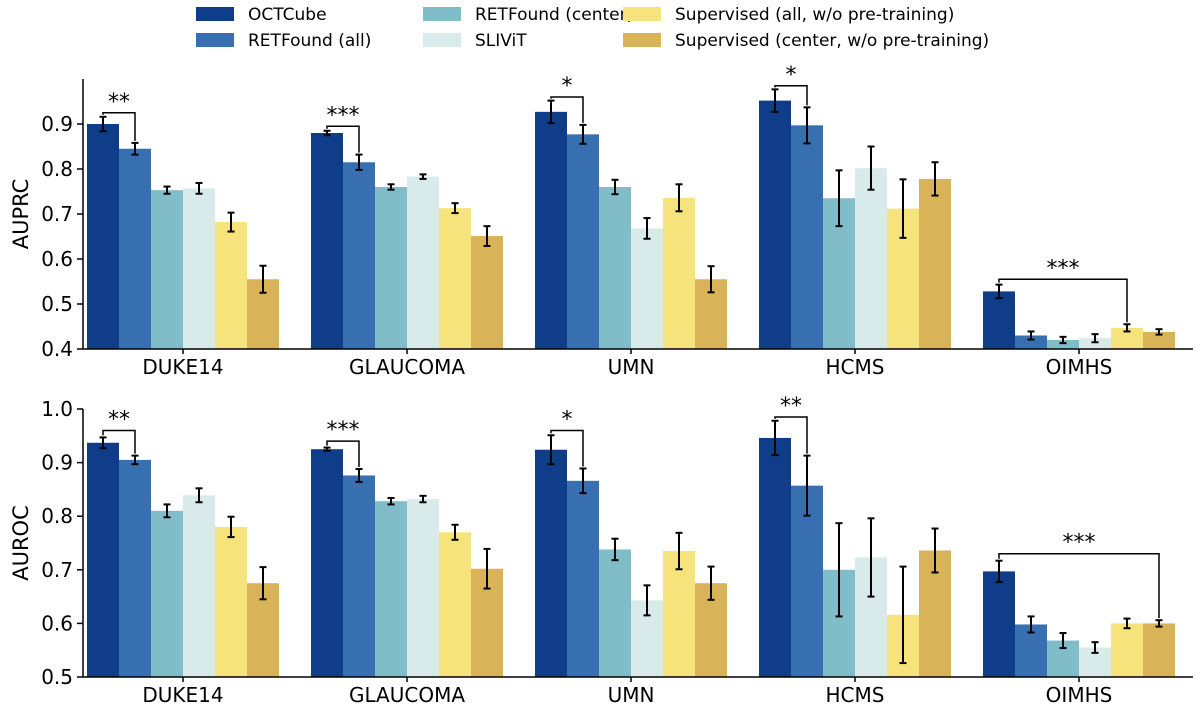 The width and height of the screenshot is (1204, 708). I want to click on y-tick-label: 0.5, so click(57, 677).